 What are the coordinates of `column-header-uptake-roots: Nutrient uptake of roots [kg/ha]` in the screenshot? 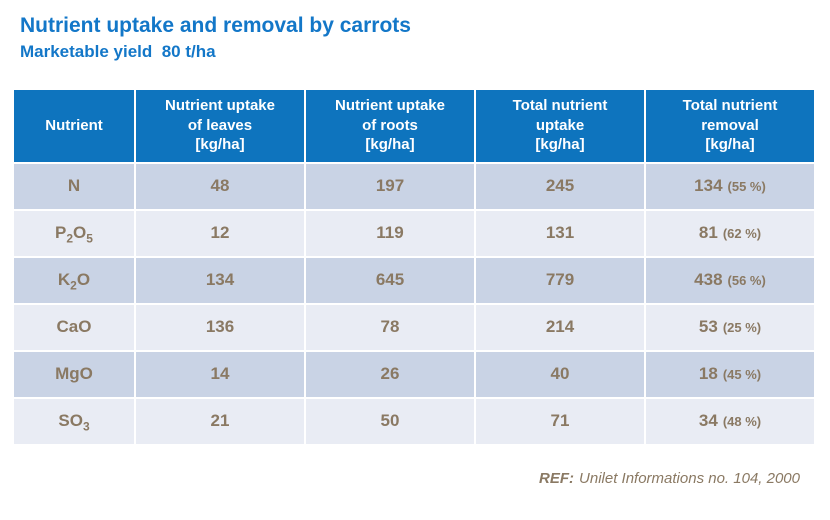 It's located at (390, 125).